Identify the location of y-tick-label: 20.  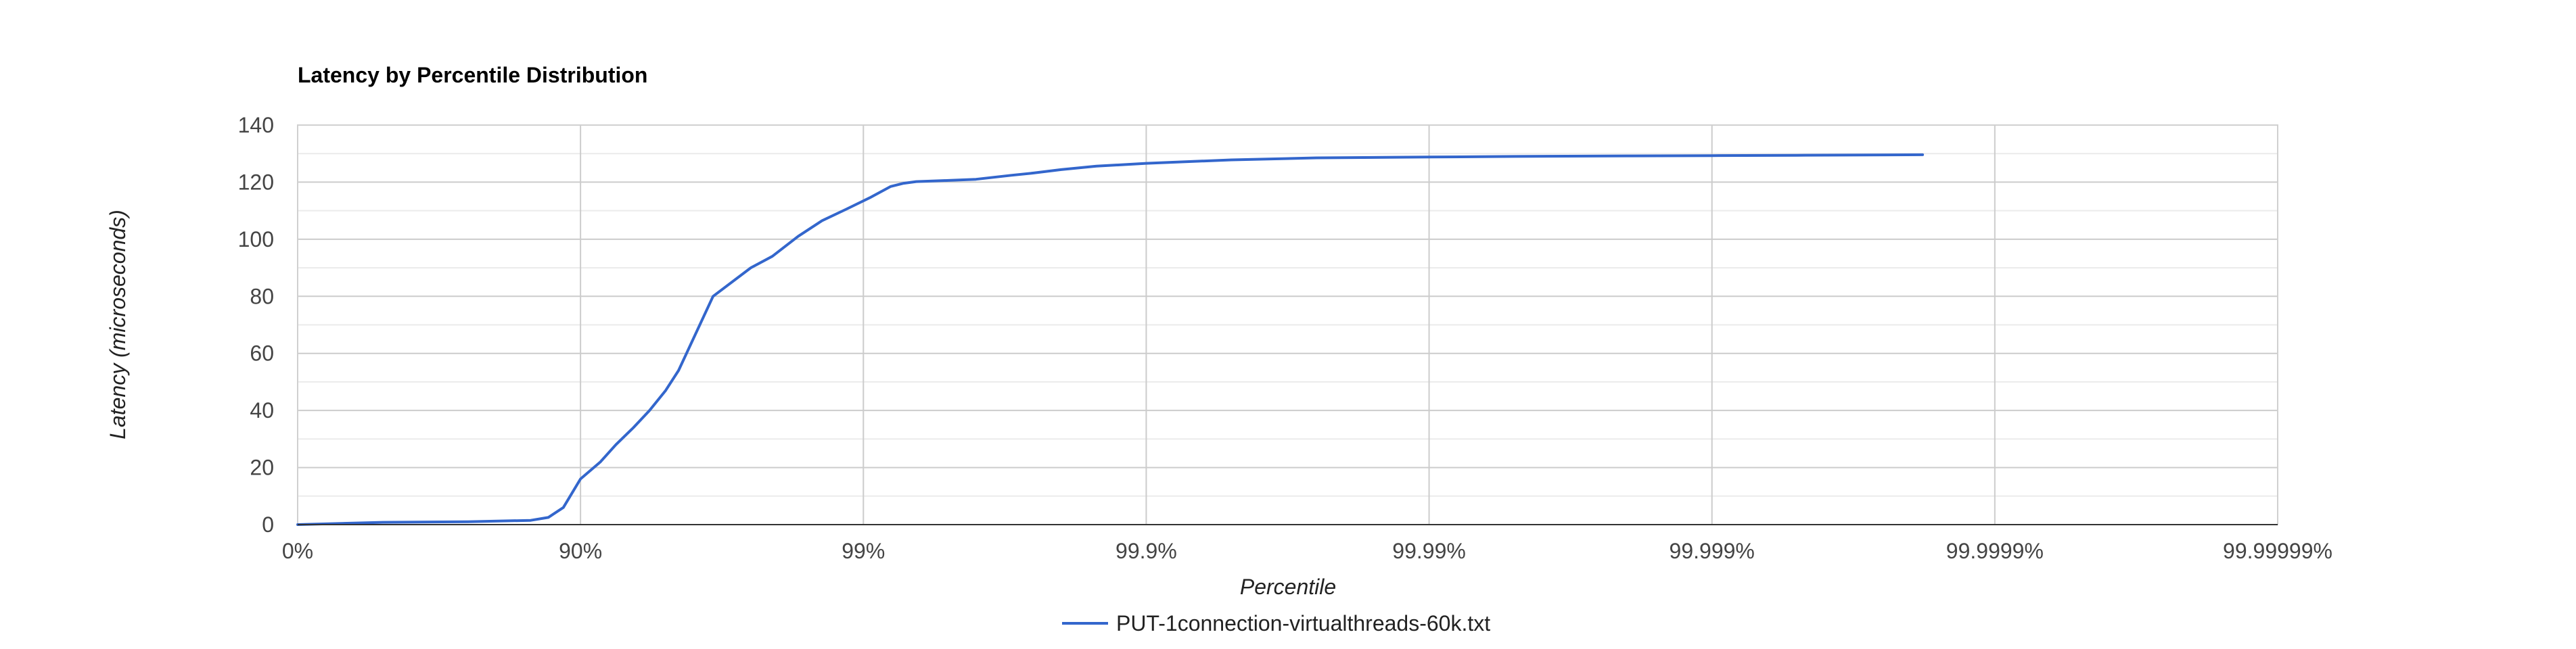
(262, 468).